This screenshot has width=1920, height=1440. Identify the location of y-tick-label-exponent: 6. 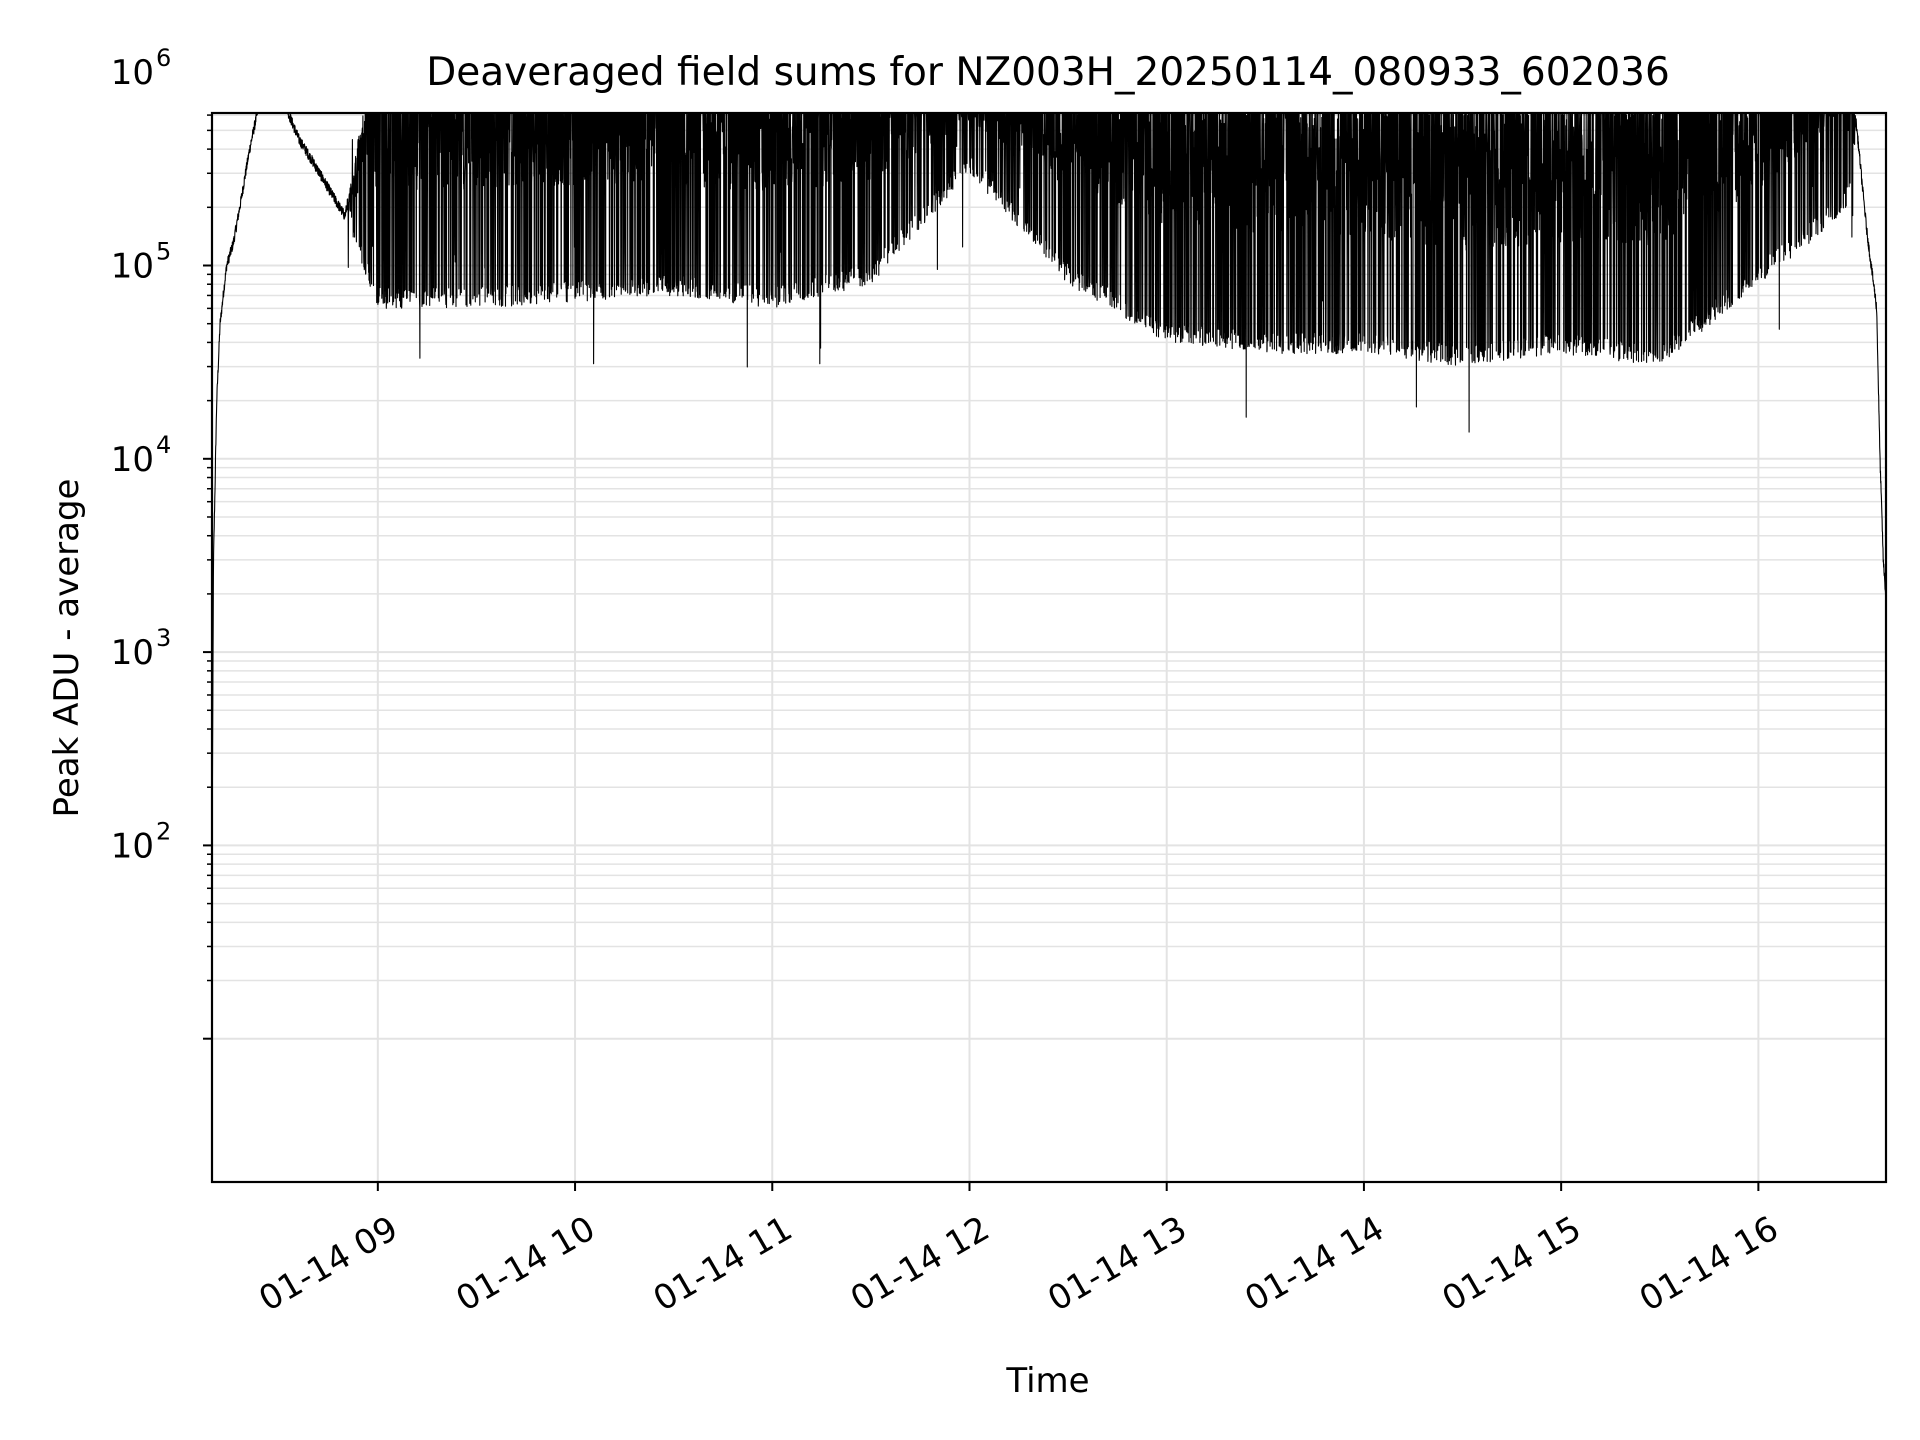
(163, 58).